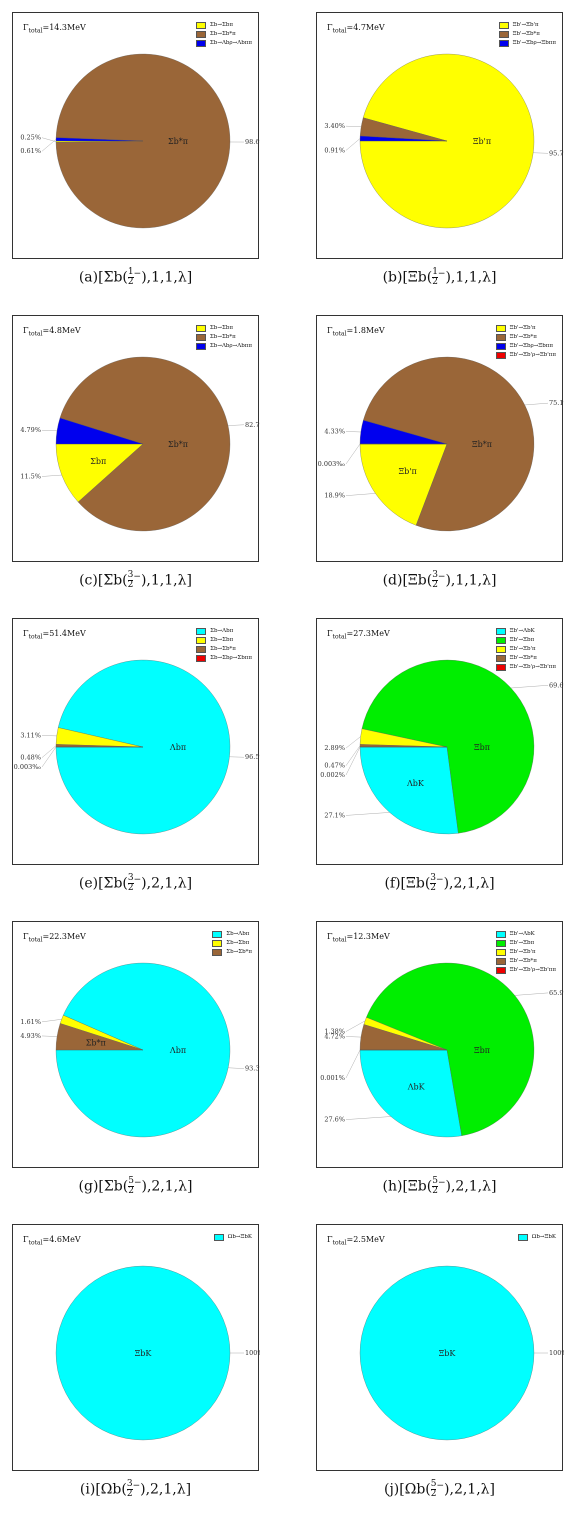 This screenshot has height=1532, width=571. I want to click on percent-label: 0.002%, so click(332, 775).